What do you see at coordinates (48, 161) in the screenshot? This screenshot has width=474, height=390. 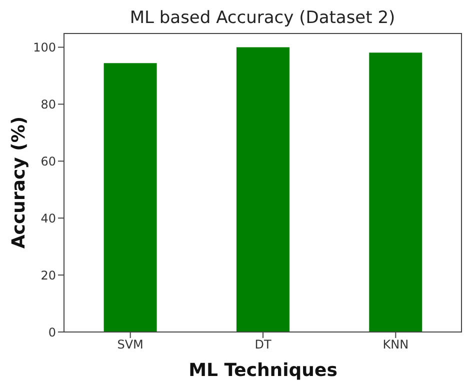 I see `y-tick-label: 60` at bounding box center [48, 161].